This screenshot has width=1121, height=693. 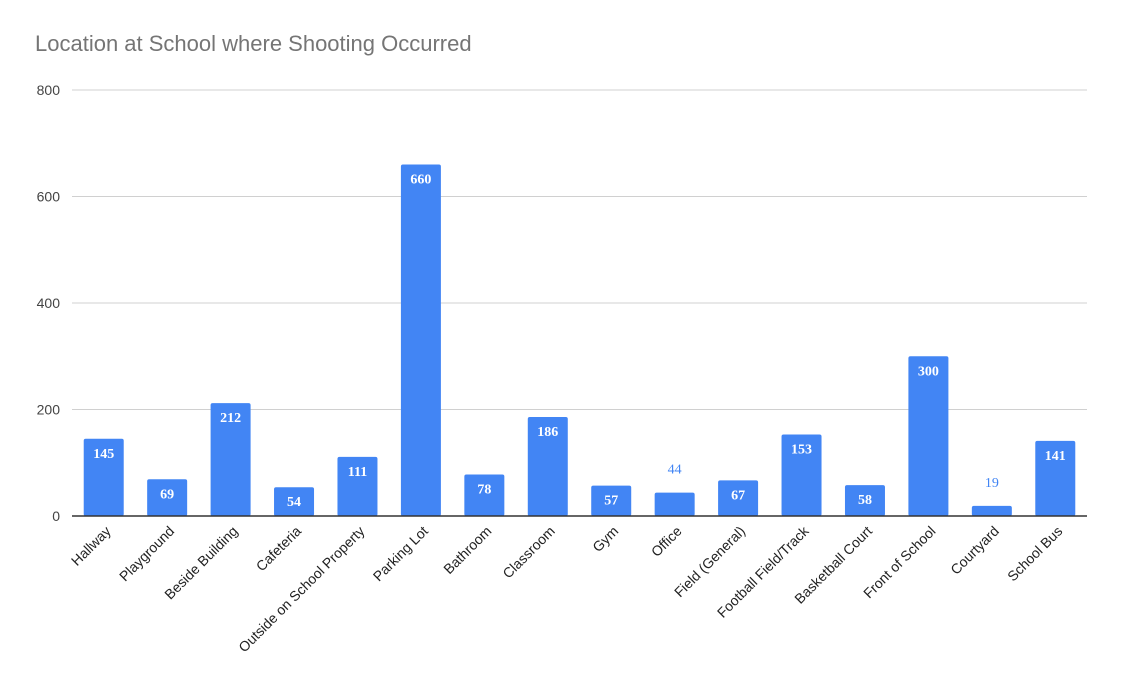 I want to click on data-label: 44, so click(x=675, y=470).